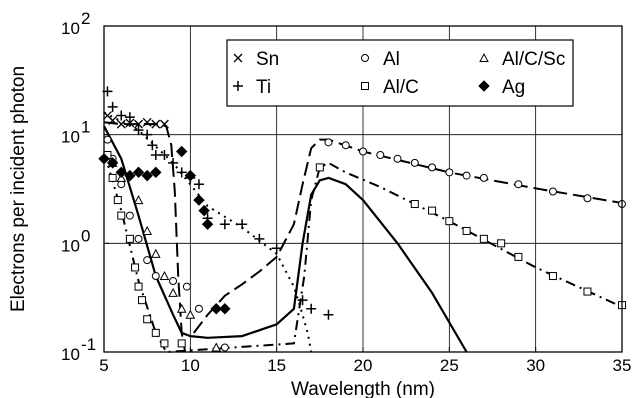  Describe the element at coordinates (88, 344) in the screenshot. I see `y-tick-exponent: -1` at that location.